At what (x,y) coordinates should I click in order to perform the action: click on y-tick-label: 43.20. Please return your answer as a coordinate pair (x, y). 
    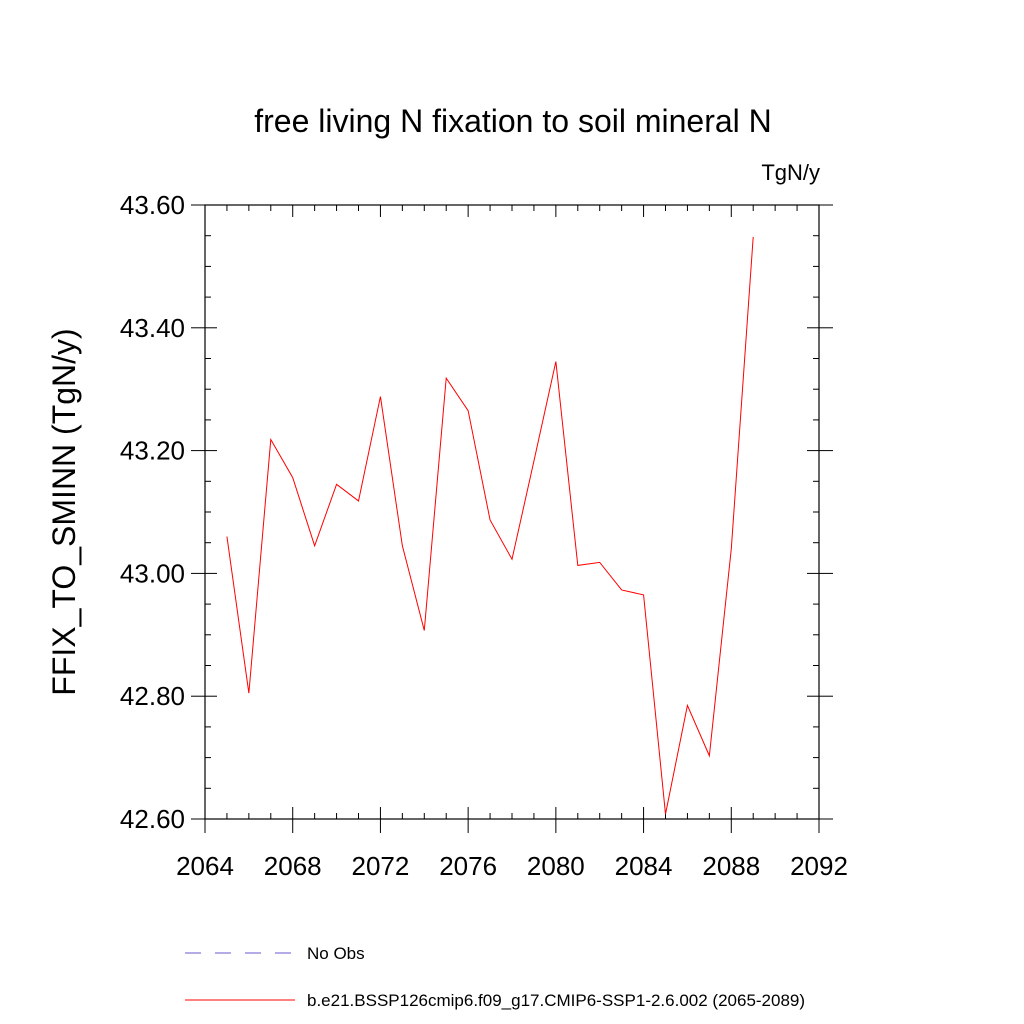
    Looking at the image, I should click on (152, 451).